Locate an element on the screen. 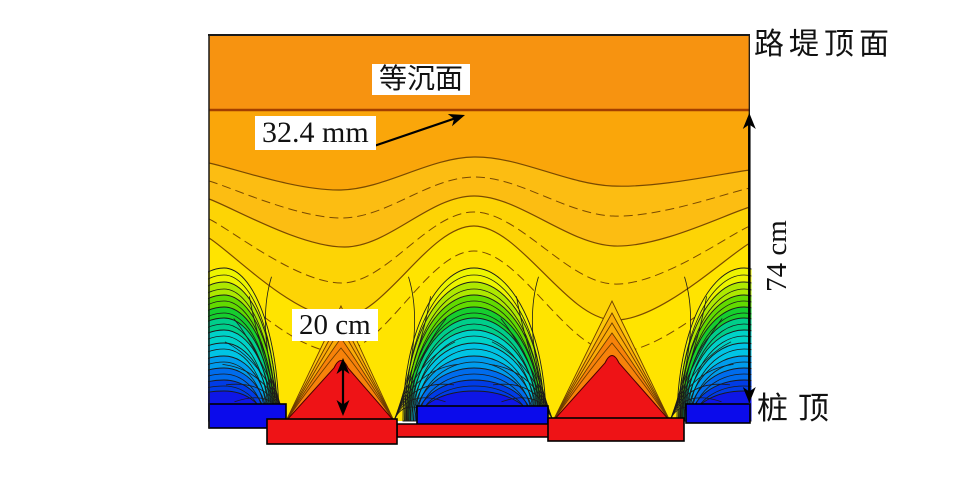 This screenshot has width=980, height=479. embankment-top-label: 路堤顶面 is located at coordinates (824, 44).